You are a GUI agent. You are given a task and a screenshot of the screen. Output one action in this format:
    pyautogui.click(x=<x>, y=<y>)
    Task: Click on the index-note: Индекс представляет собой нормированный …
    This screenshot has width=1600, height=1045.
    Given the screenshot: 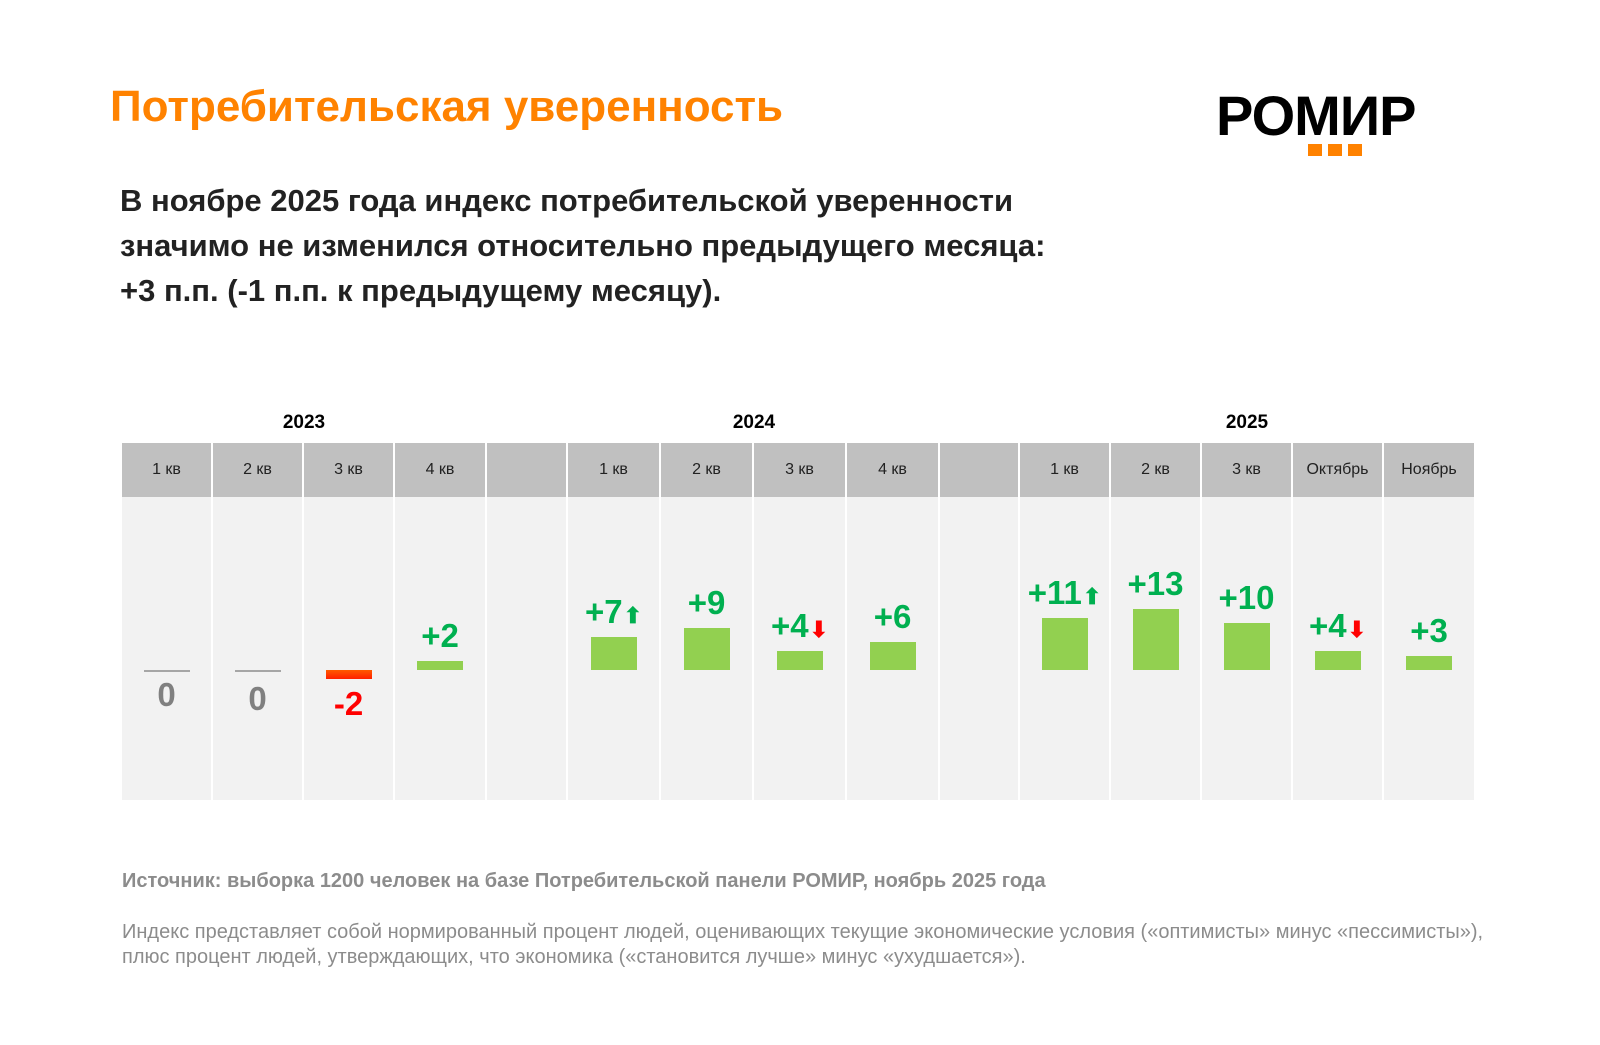 What is the action you would take?
    pyautogui.click(x=803, y=944)
    